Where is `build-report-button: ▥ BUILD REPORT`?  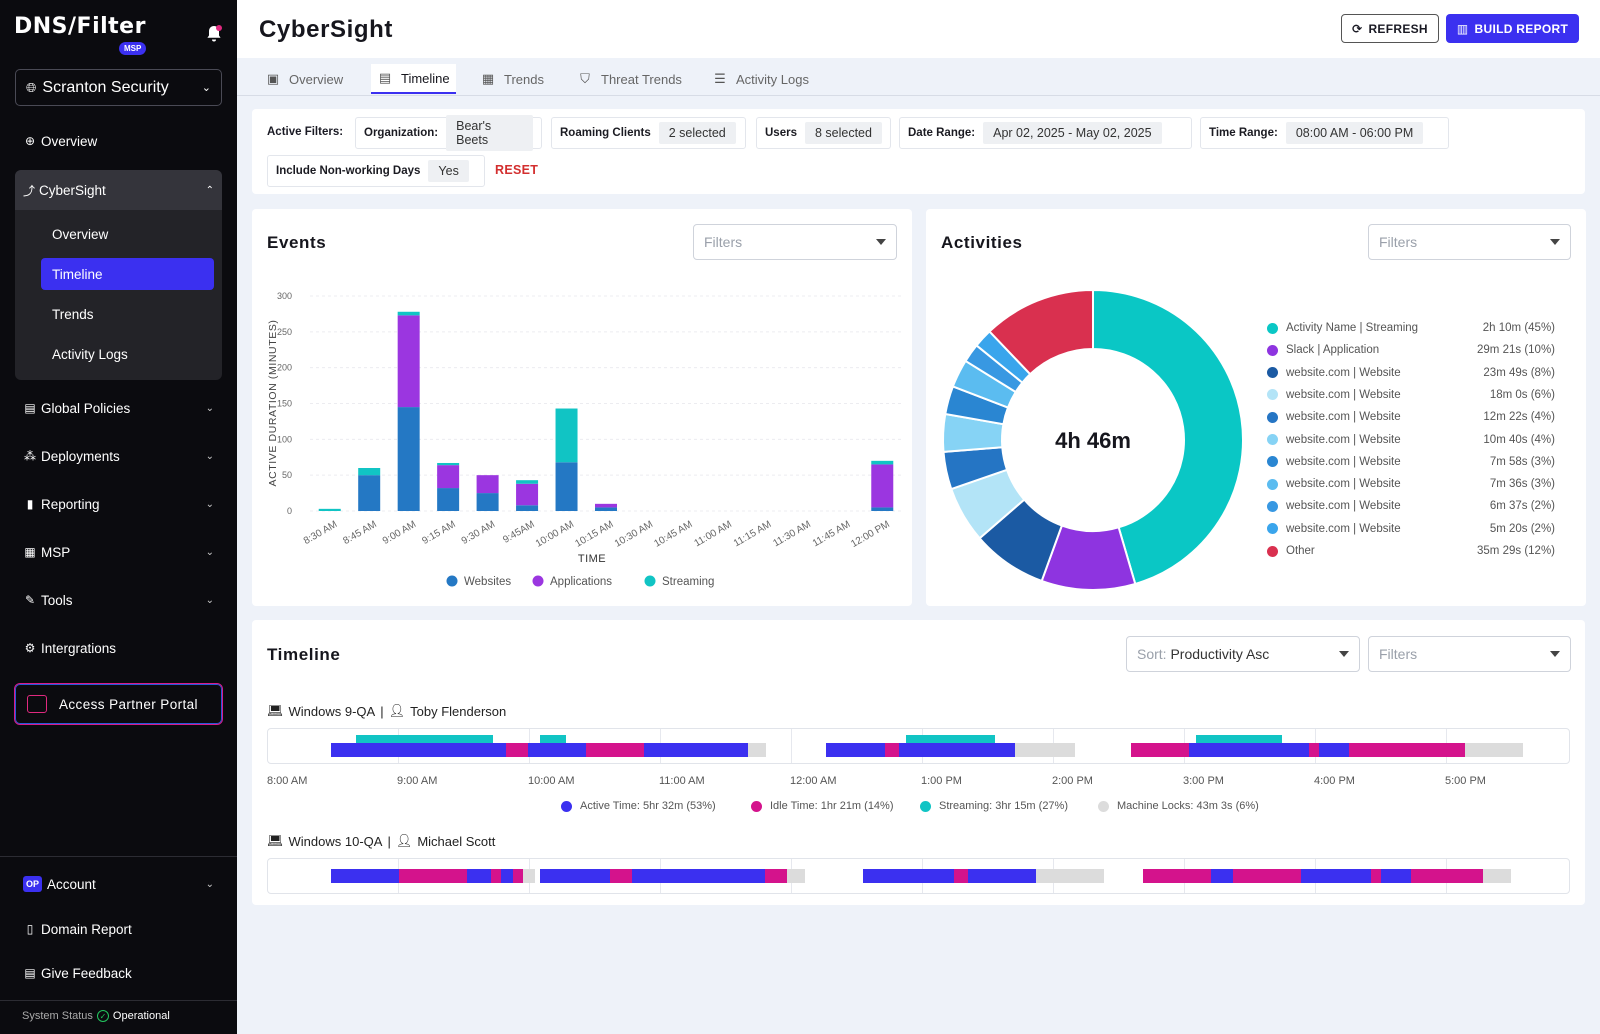
build-report-button: ▥ BUILD REPORT is located at coordinates (1512, 28).